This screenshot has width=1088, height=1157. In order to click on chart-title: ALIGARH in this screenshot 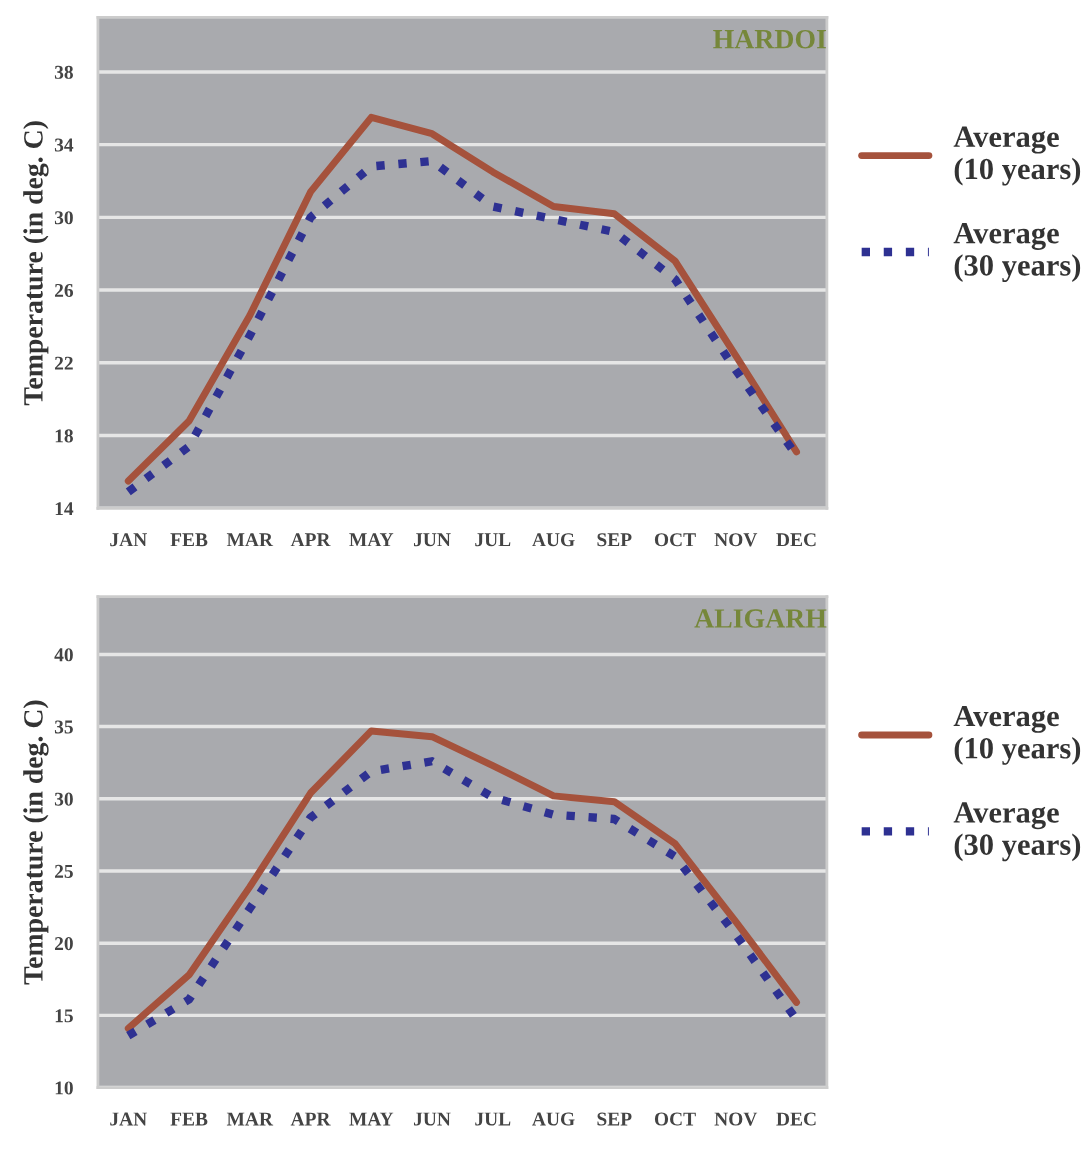, I will do `click(760, 618)`.